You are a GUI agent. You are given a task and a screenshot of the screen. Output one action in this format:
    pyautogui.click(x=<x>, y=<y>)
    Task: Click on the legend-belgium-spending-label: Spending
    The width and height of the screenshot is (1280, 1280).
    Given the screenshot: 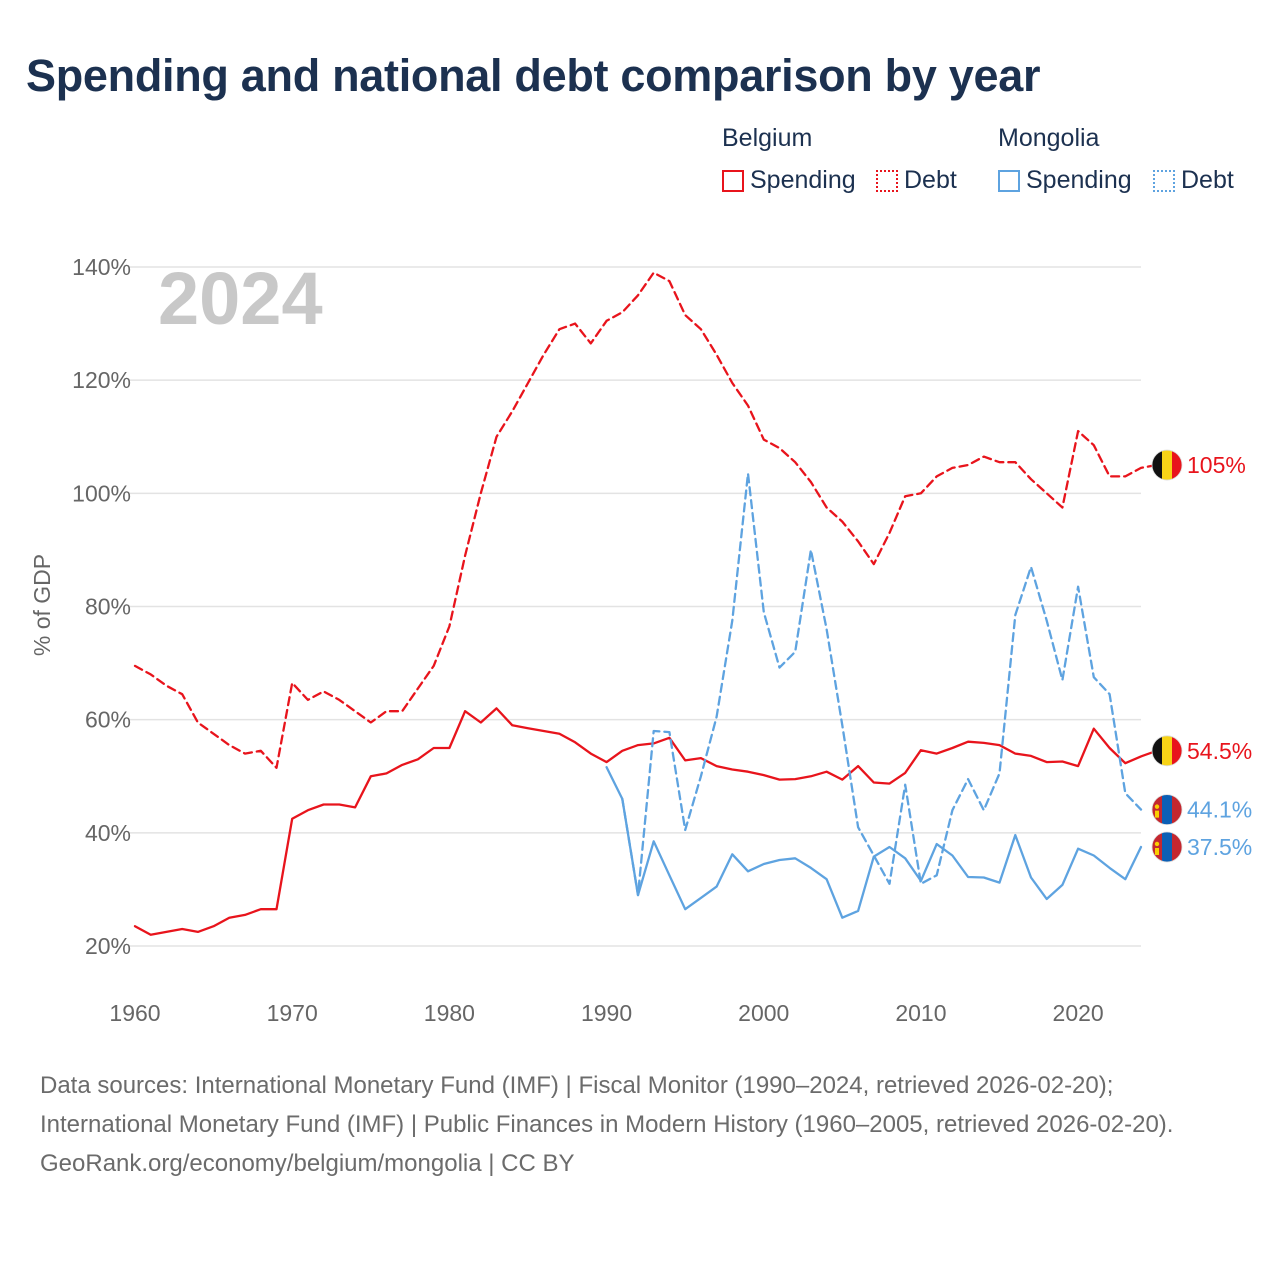 What is the action you would take?
    pyautogui.click(x=803, y=180)
    